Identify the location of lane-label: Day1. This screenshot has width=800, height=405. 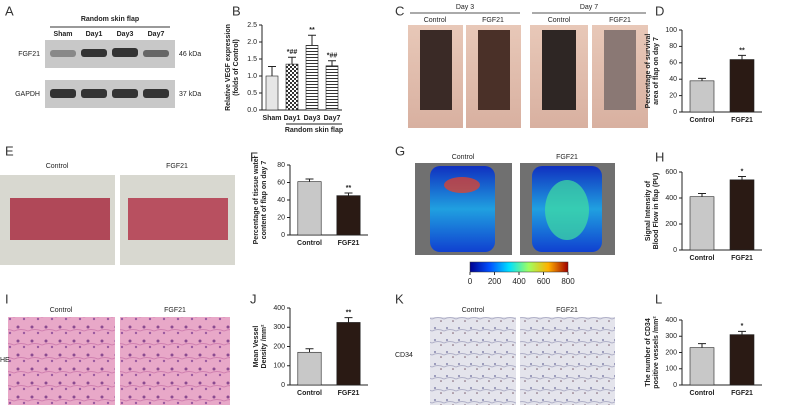
(94, 34).